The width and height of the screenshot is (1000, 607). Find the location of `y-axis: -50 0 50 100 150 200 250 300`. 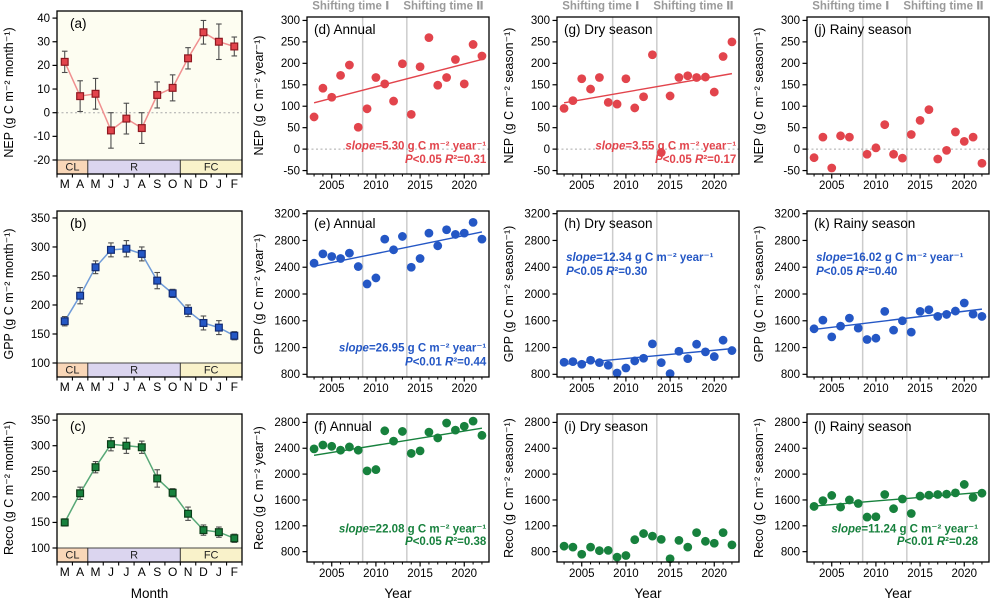

y-axis: -50 0 50 100 150 200 250 300 is located at coordinates (294, 96).